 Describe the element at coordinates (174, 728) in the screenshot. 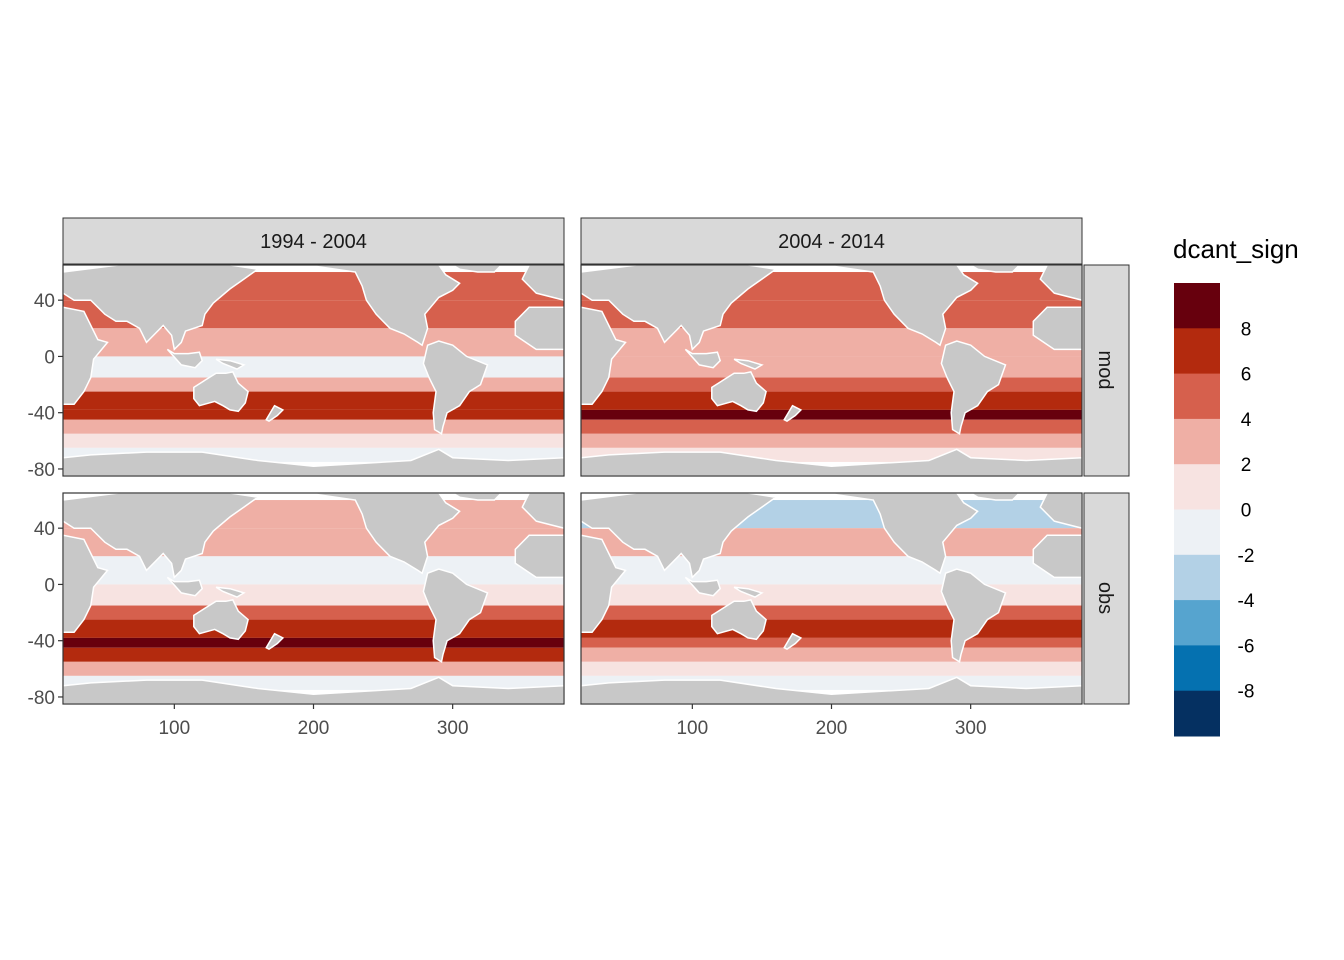

I see `x-tick-label: 100` at that location.